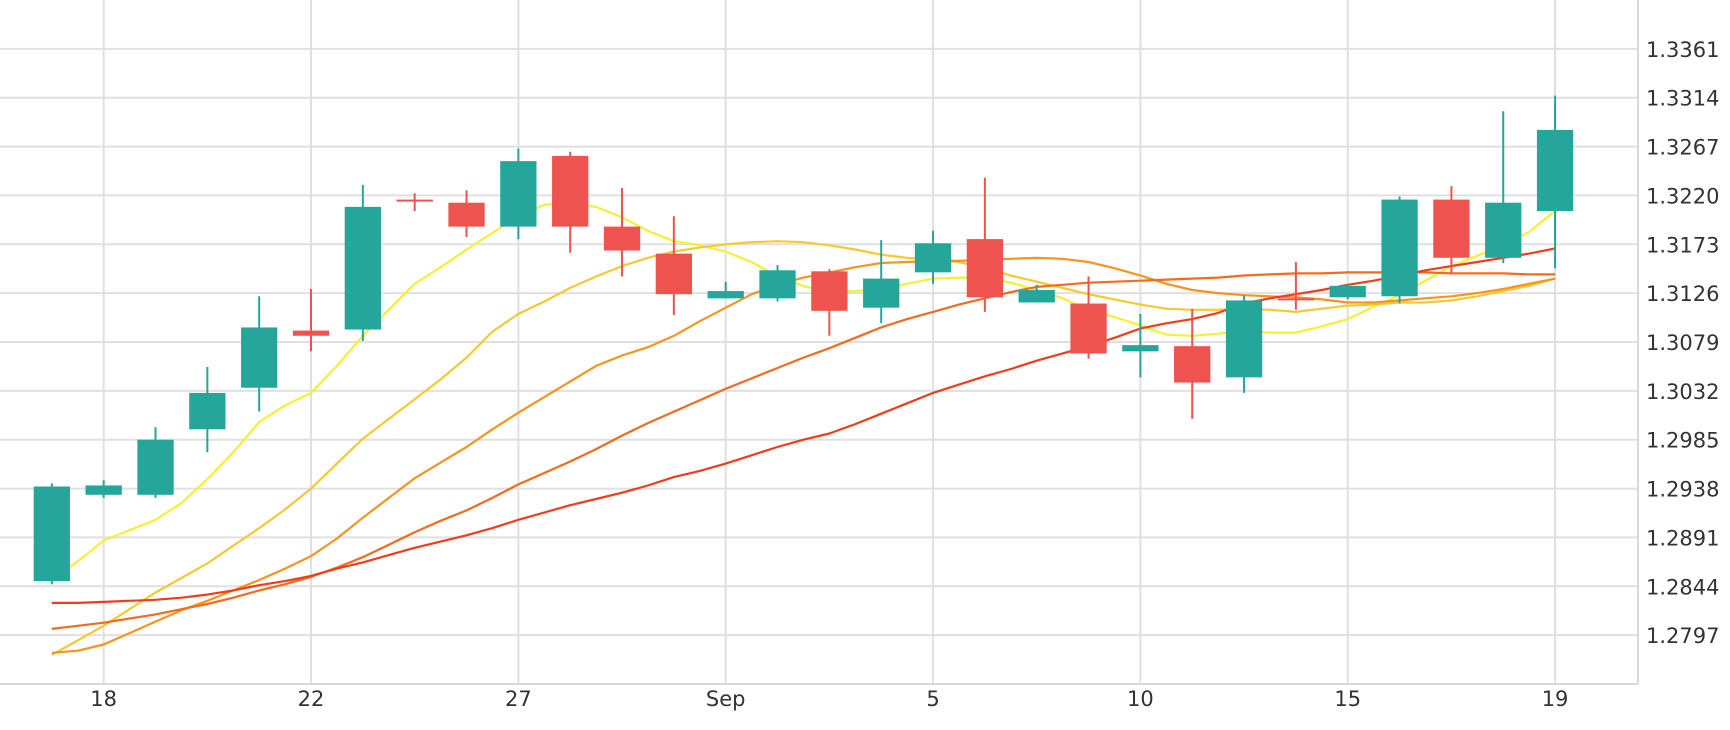 This screenshot has height=730, width=1730. I want to click on x-tick-label: 15, so click(1347, 699).